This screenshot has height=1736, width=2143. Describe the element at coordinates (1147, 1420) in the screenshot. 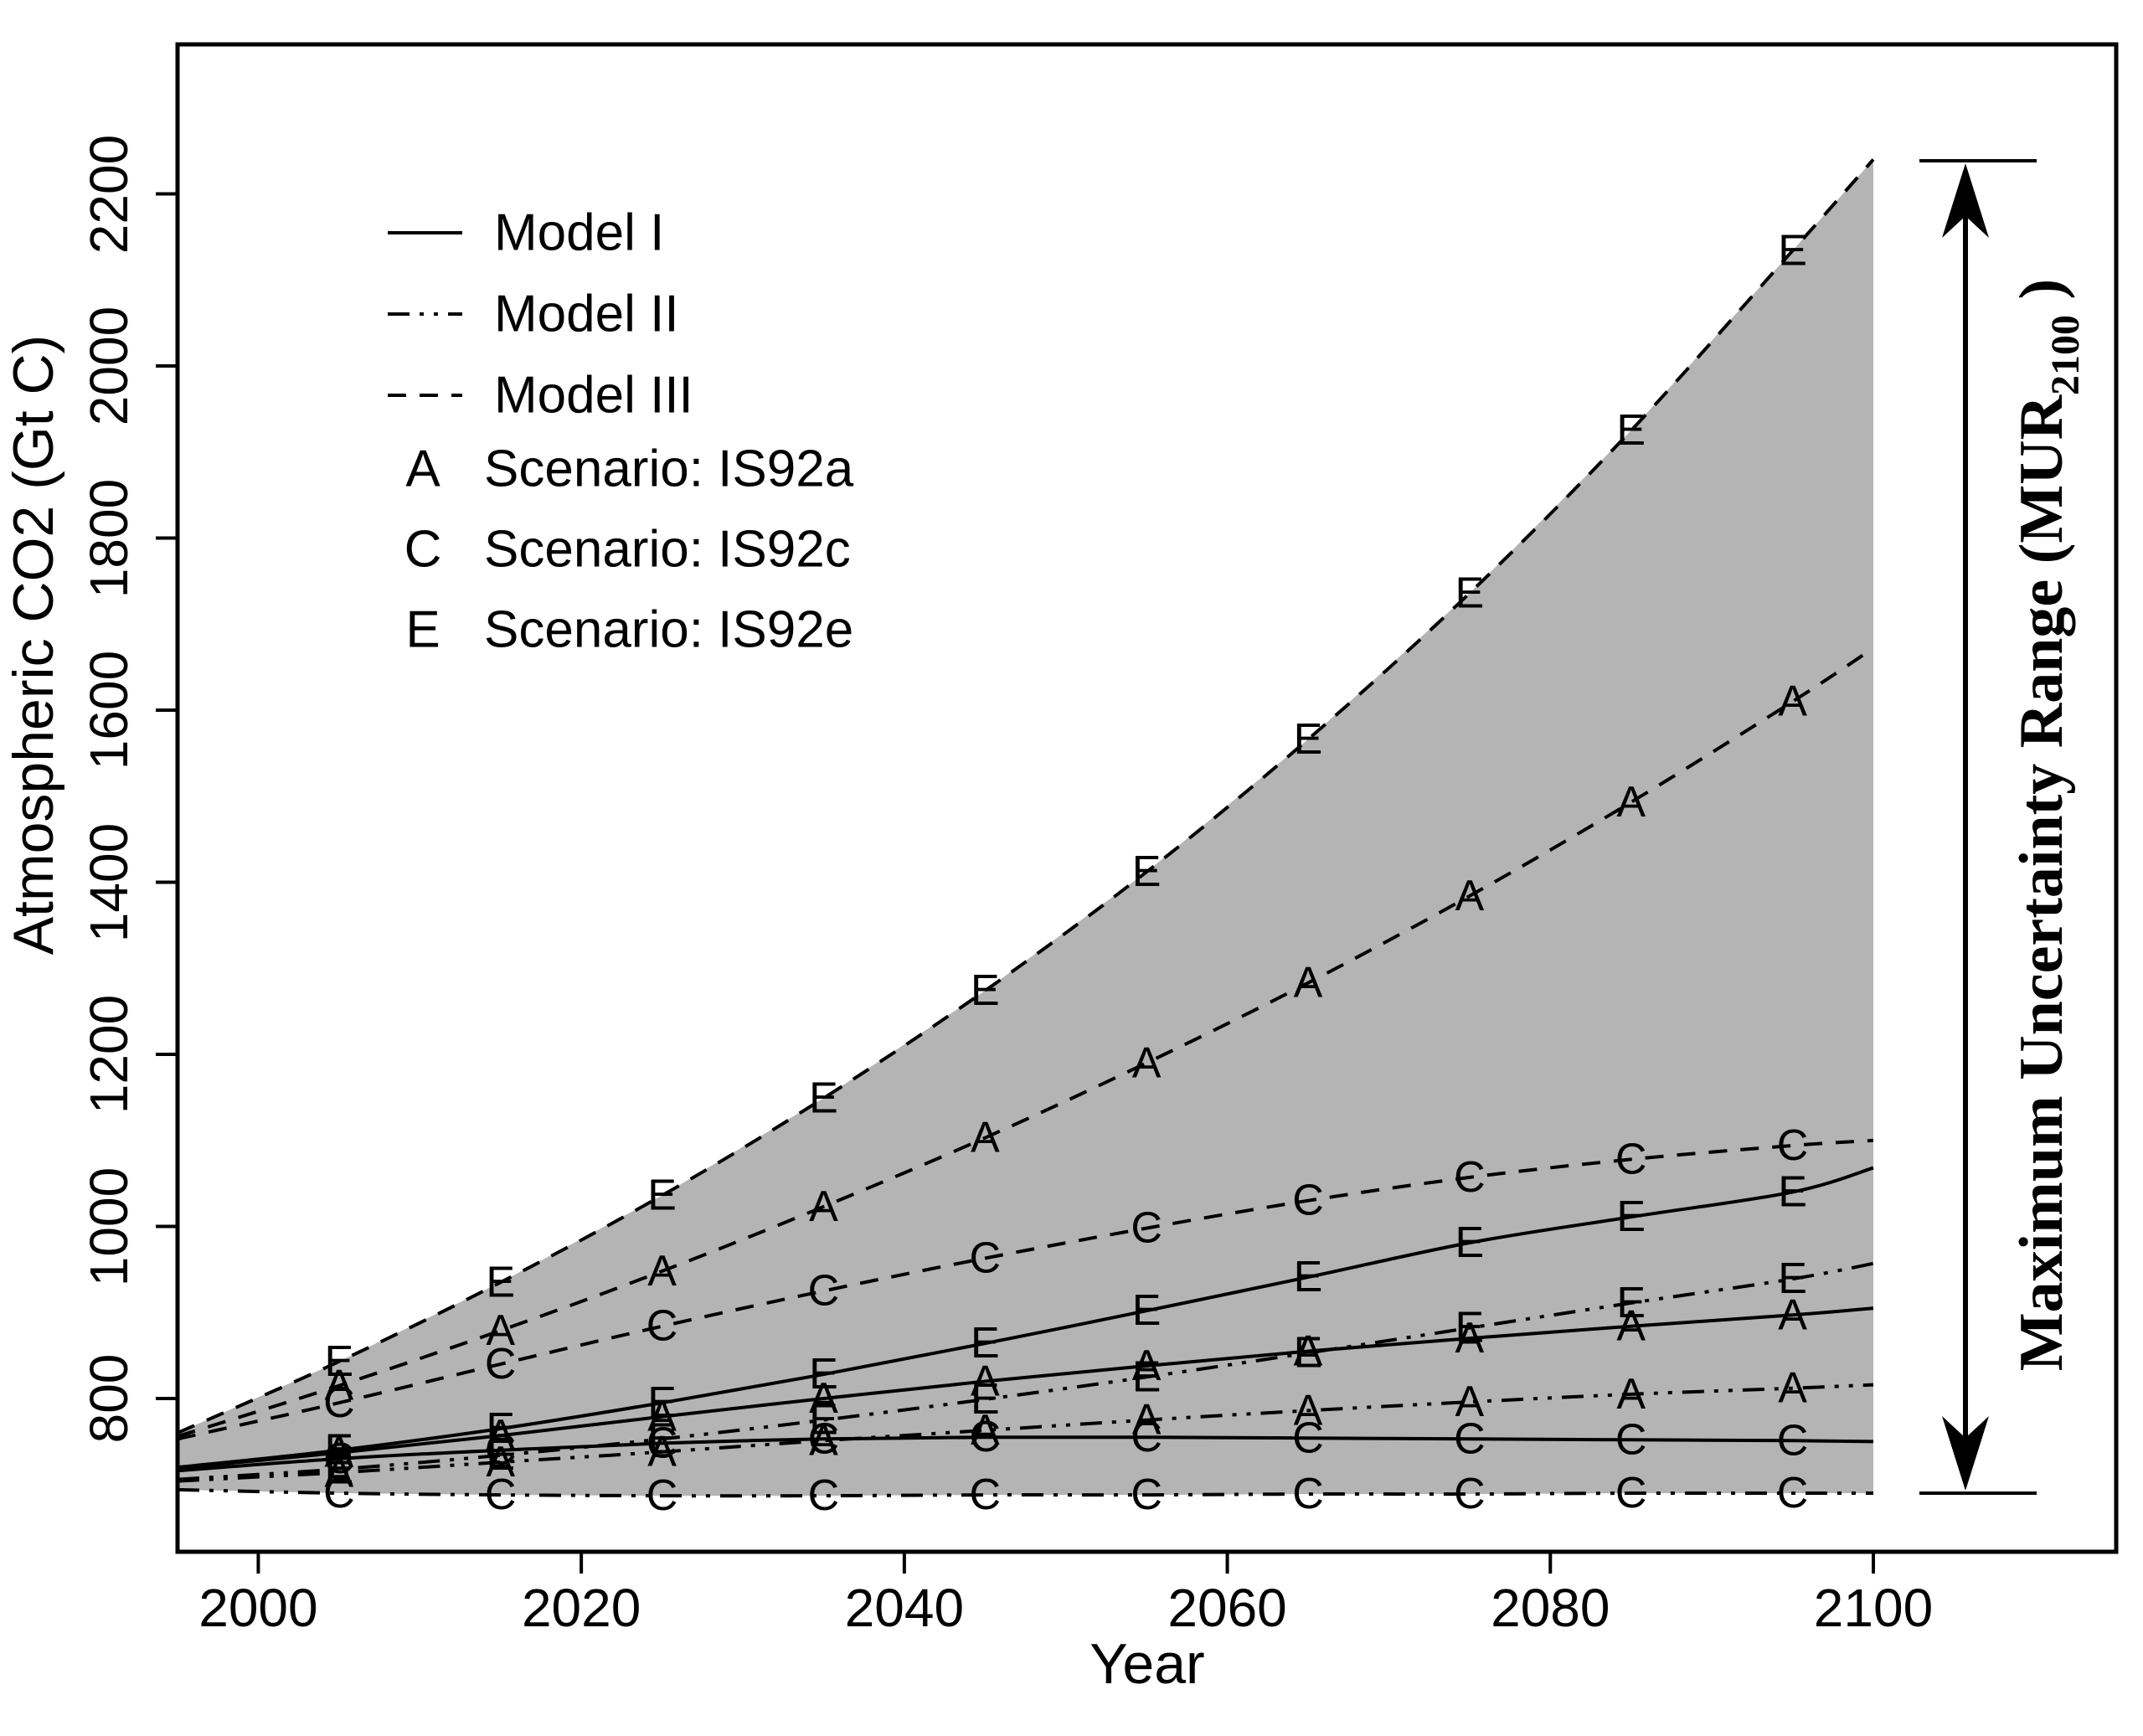

I see `marker-a-modelii-2055: A` at that location.